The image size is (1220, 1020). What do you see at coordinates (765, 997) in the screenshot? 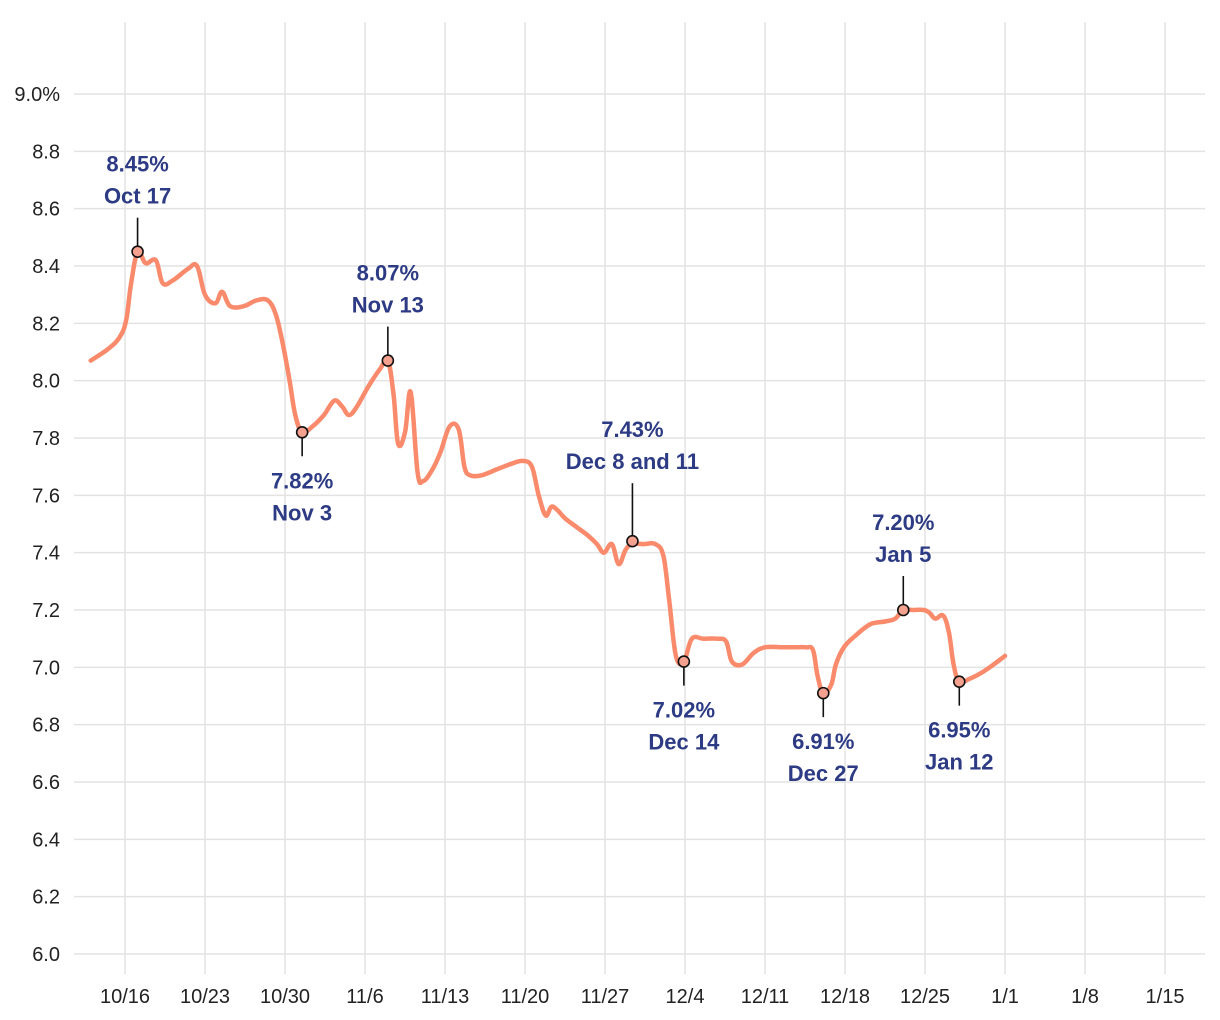
I see `x-tick-label: 12/11` at bounding box center [765, 997].